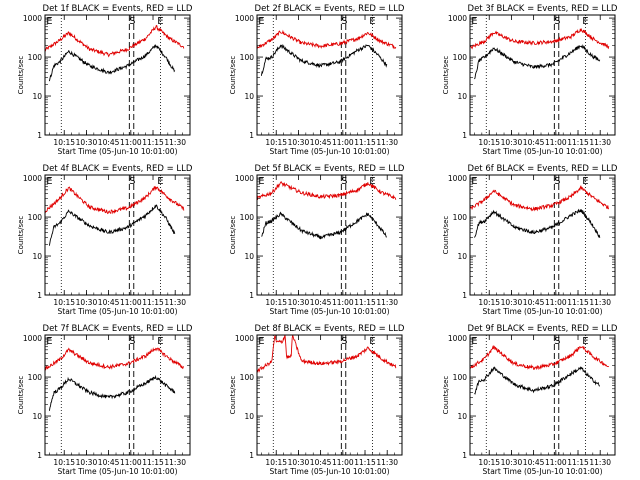  Describe the element at coordinates (330, 169) in the screenshot. I see `panel-title: Det 5f BLACK = Events, RED = LLD` at that location.